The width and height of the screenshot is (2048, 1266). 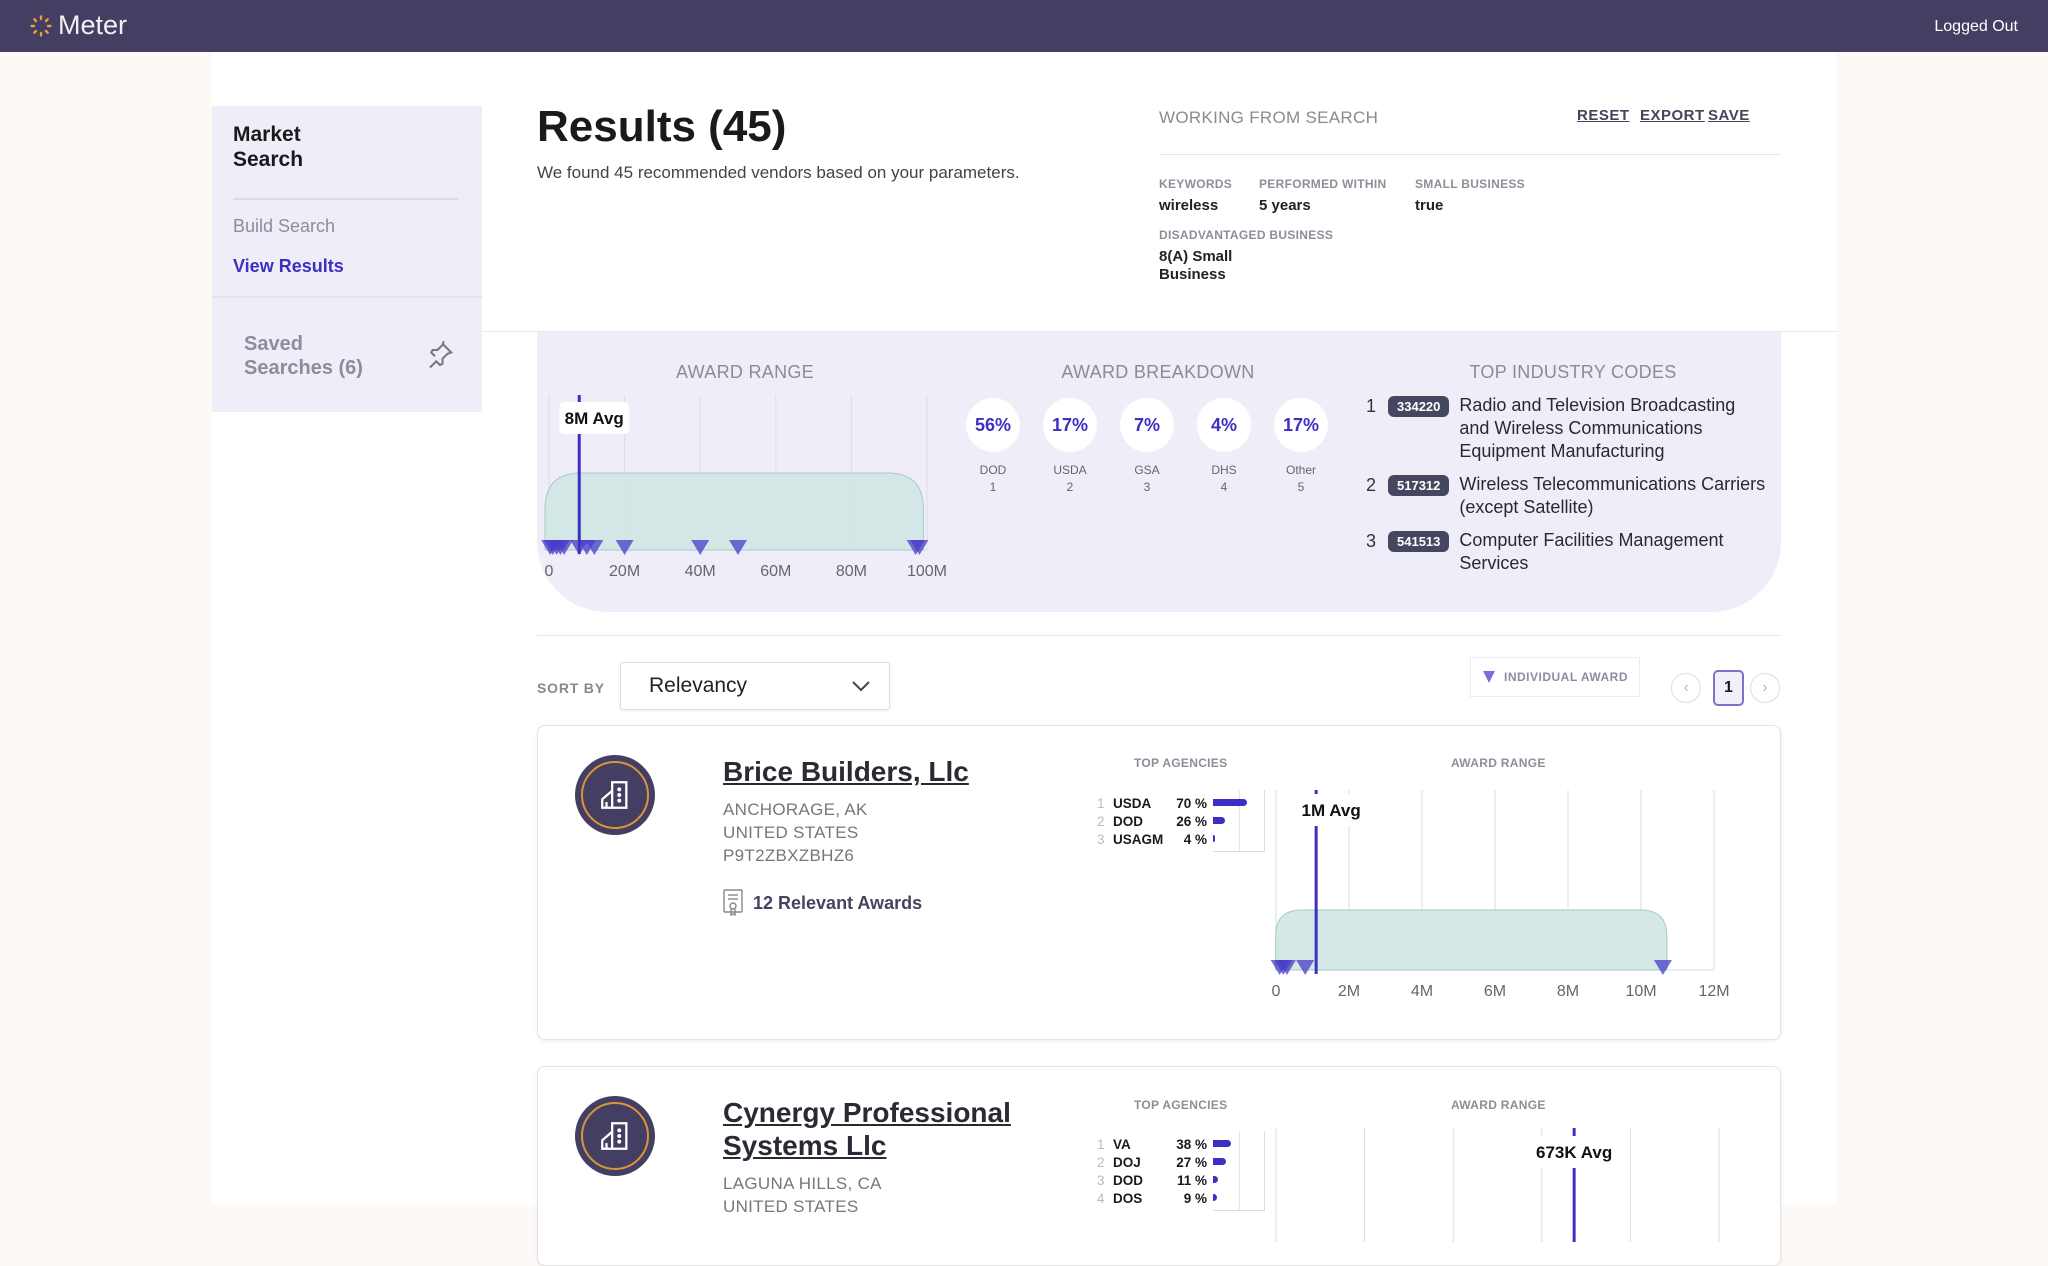 I want to click on agency-name: DOD, so click(x=1128, y=1180).